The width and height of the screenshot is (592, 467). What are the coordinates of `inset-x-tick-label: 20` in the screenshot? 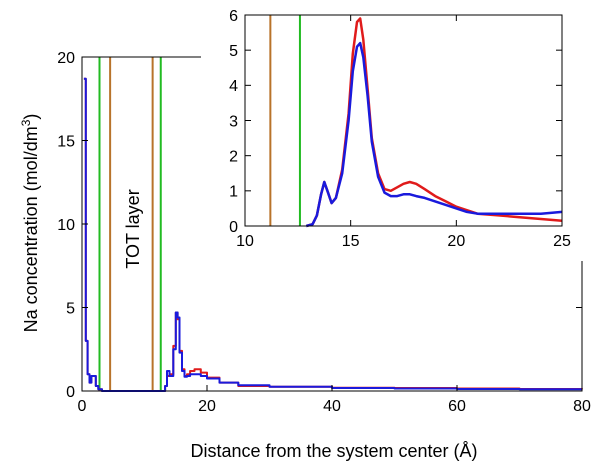 It's located at (456, 241).